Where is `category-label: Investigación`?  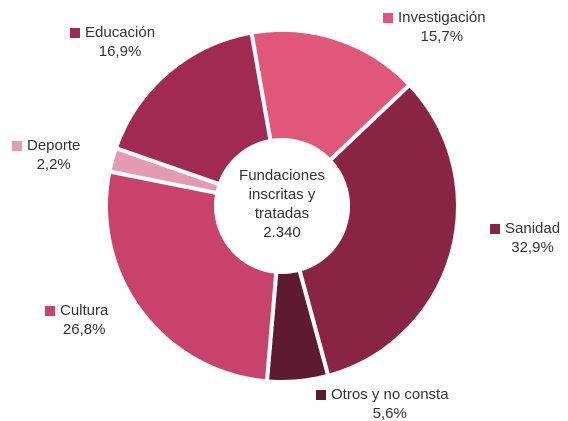 category-label: Investigación is located at coordinates (442, 17).